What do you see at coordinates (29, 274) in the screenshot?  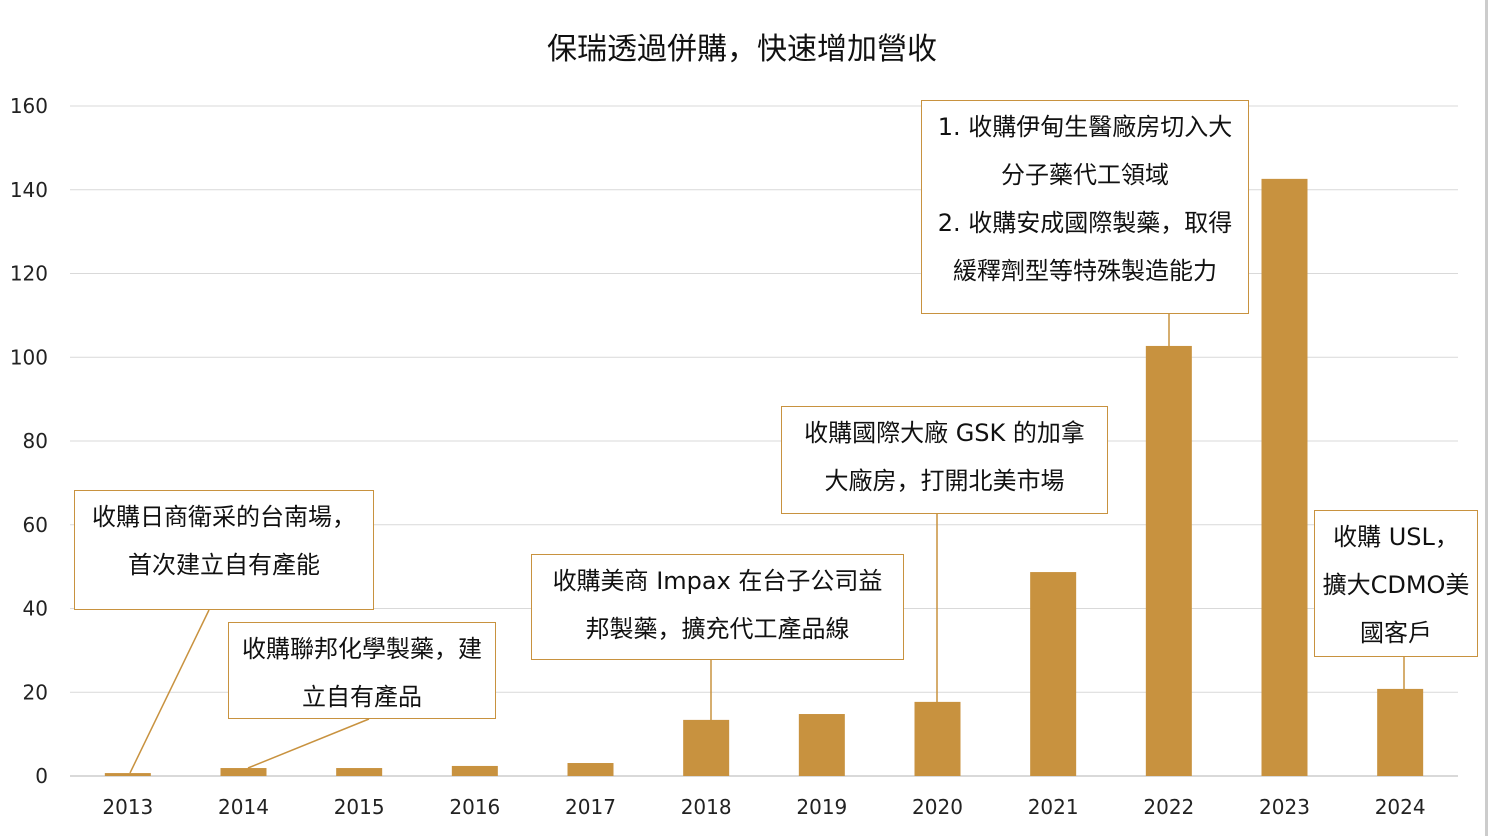 I see `y-tick-label: 120` at bounding box center [29, 274].